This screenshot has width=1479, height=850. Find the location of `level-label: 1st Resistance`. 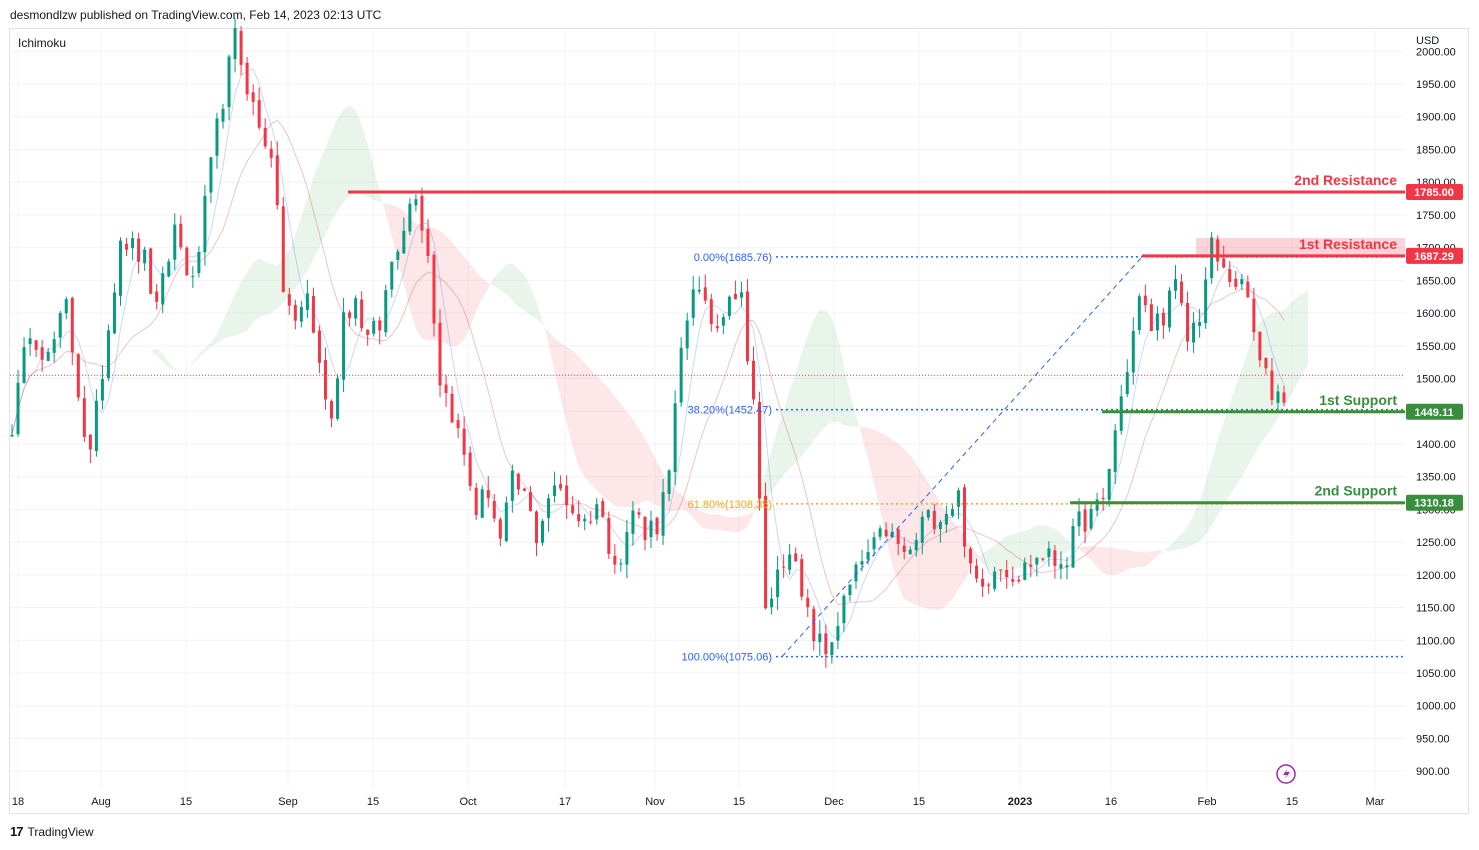

level-label: 1st Resistance is located at coordinates (1348, 244).